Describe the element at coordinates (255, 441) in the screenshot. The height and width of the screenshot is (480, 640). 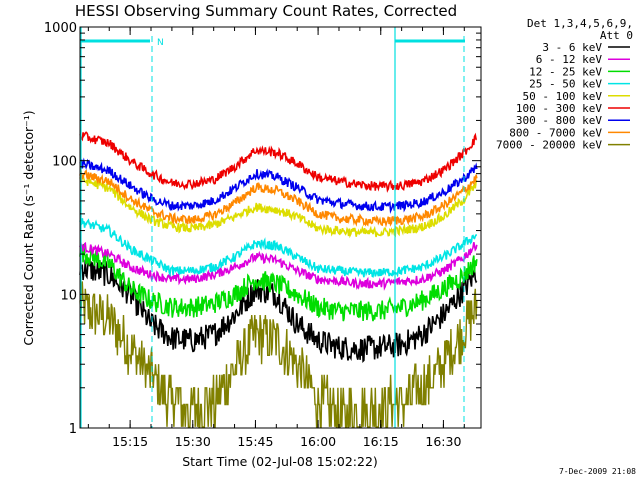
I see `x-tick-label: 15:45` at that location.